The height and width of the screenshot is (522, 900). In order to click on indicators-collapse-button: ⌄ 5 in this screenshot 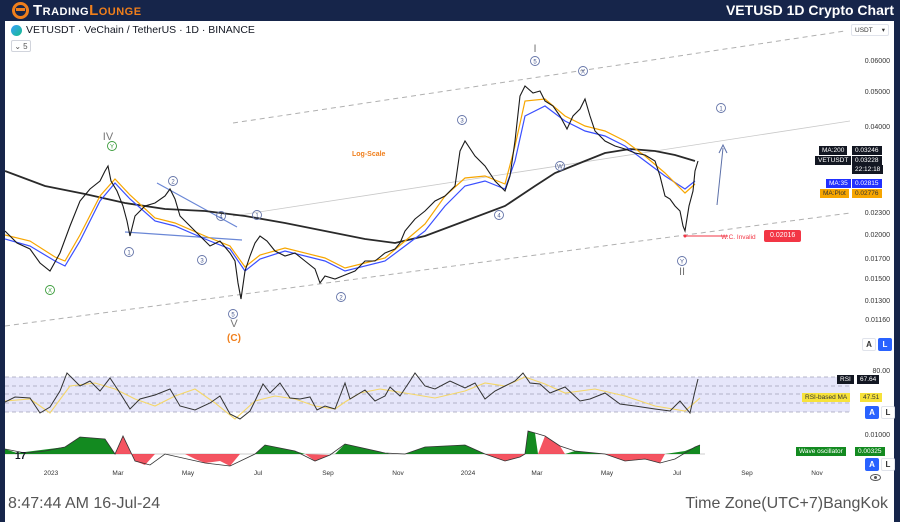, I will do `click(21, 46)`.